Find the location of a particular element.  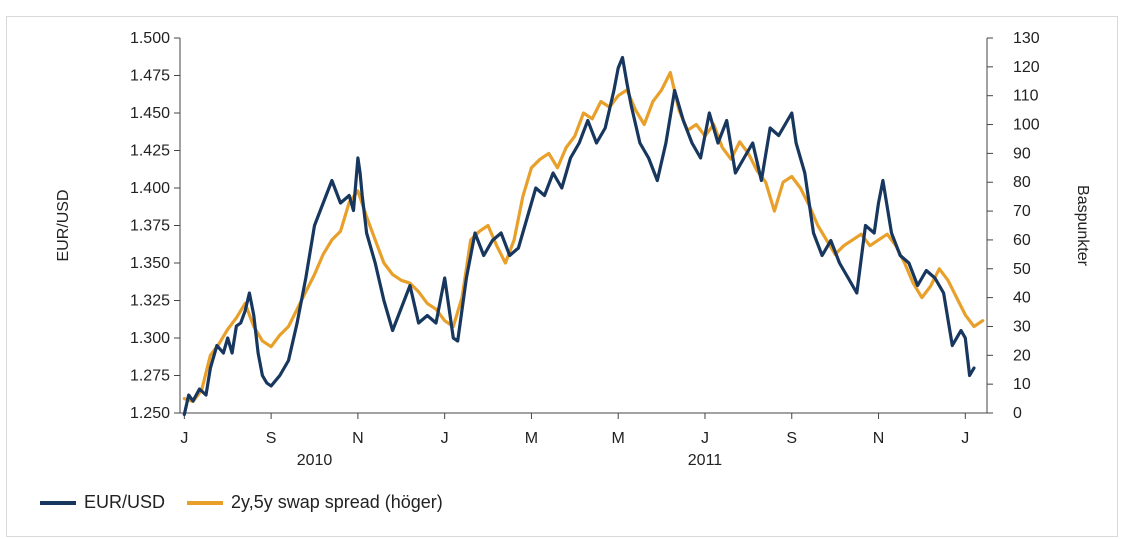

y-left-tick-label: 1.325 is located at coordinates (150, 301).